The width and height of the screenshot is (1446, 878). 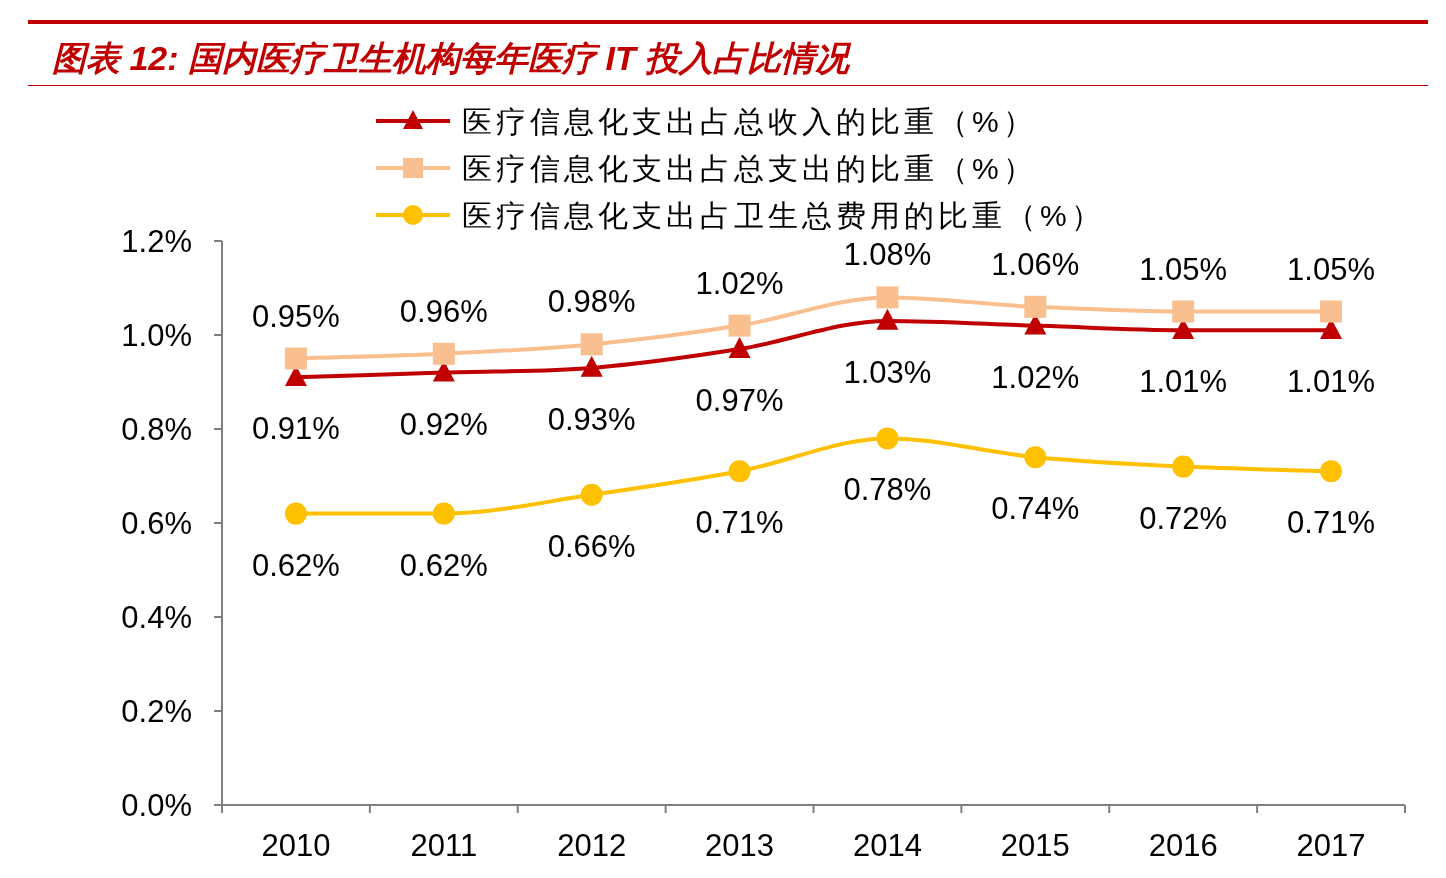 I want to click on y-tick-label: 1.0%, so click(x=156, y=335).